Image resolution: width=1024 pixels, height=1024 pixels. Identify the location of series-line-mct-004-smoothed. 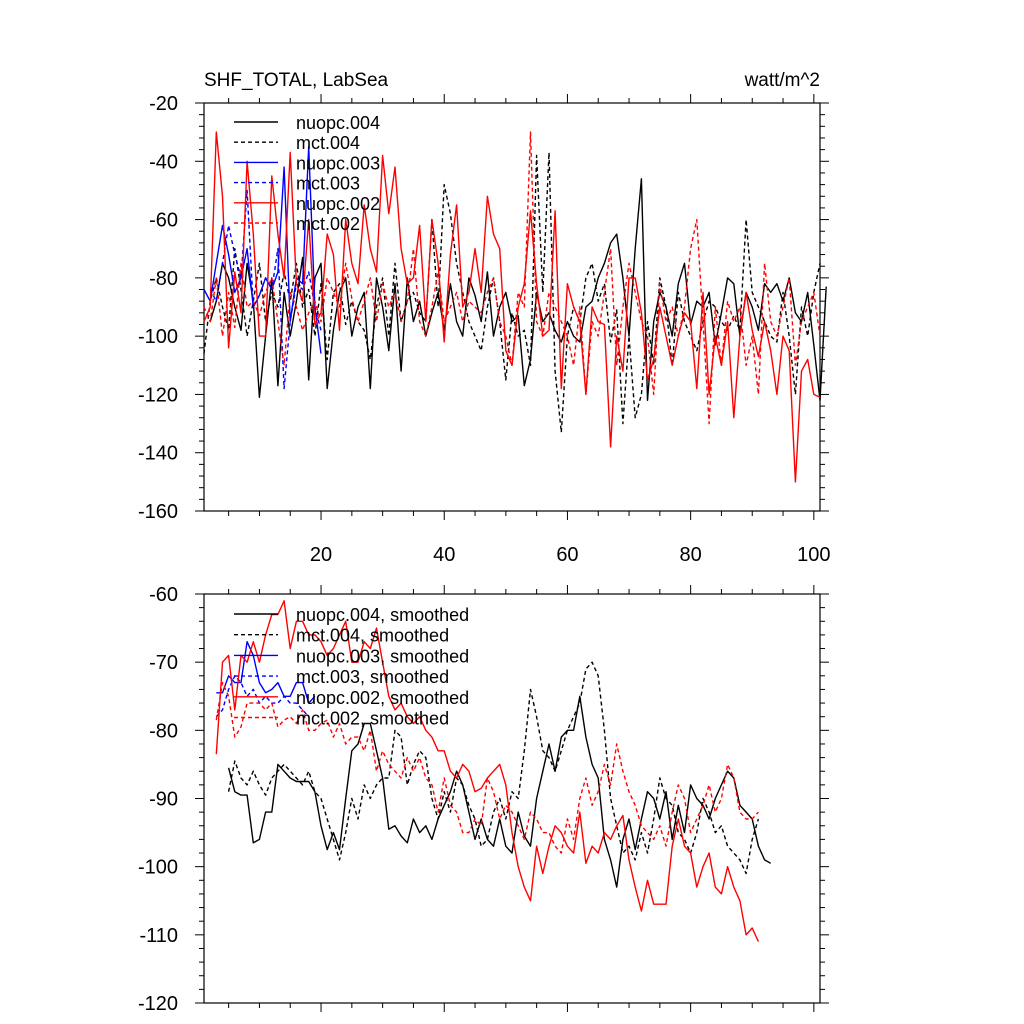
(493, 768).